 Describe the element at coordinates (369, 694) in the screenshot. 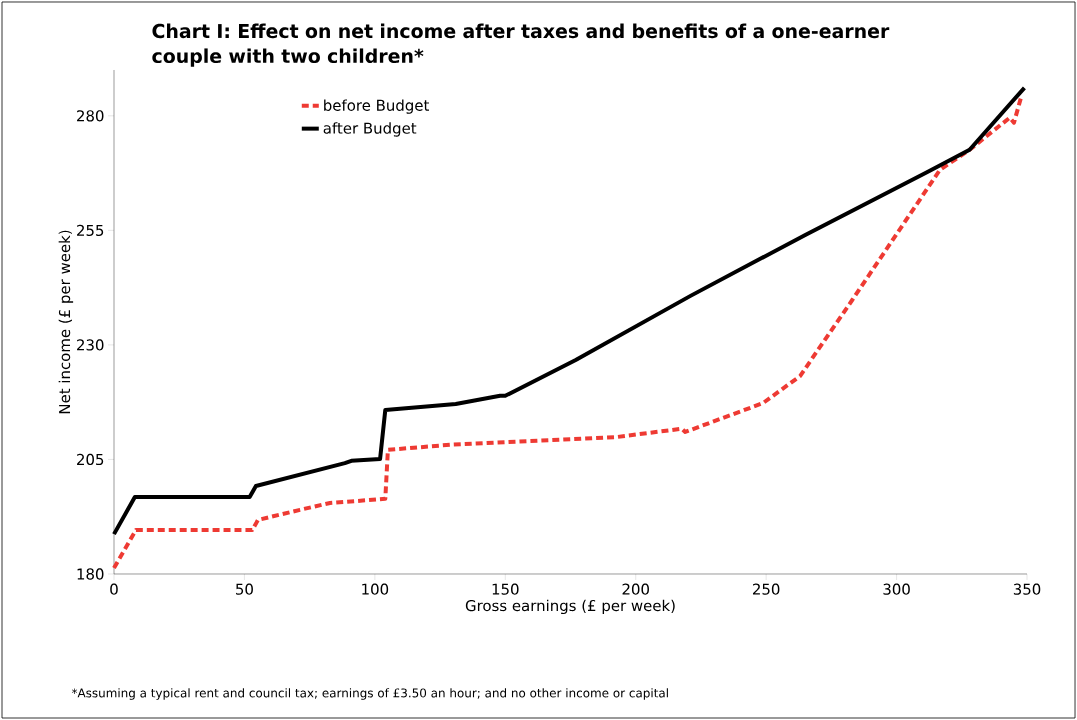

I see `text: *Assuming a typical rent and council tax; earnings of £3.50 an hour; and no other income or capital` at that location.